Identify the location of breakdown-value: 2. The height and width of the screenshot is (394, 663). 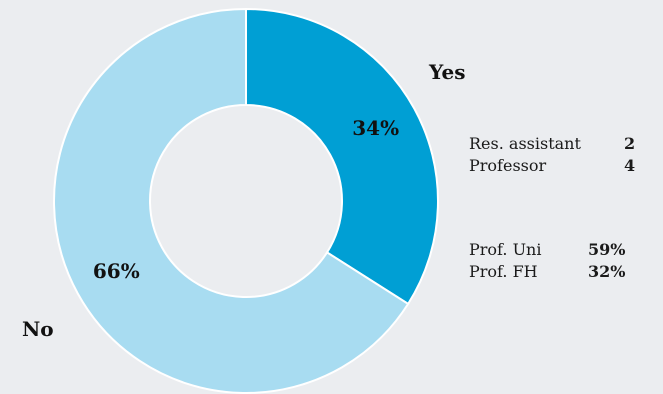
(630, 143).